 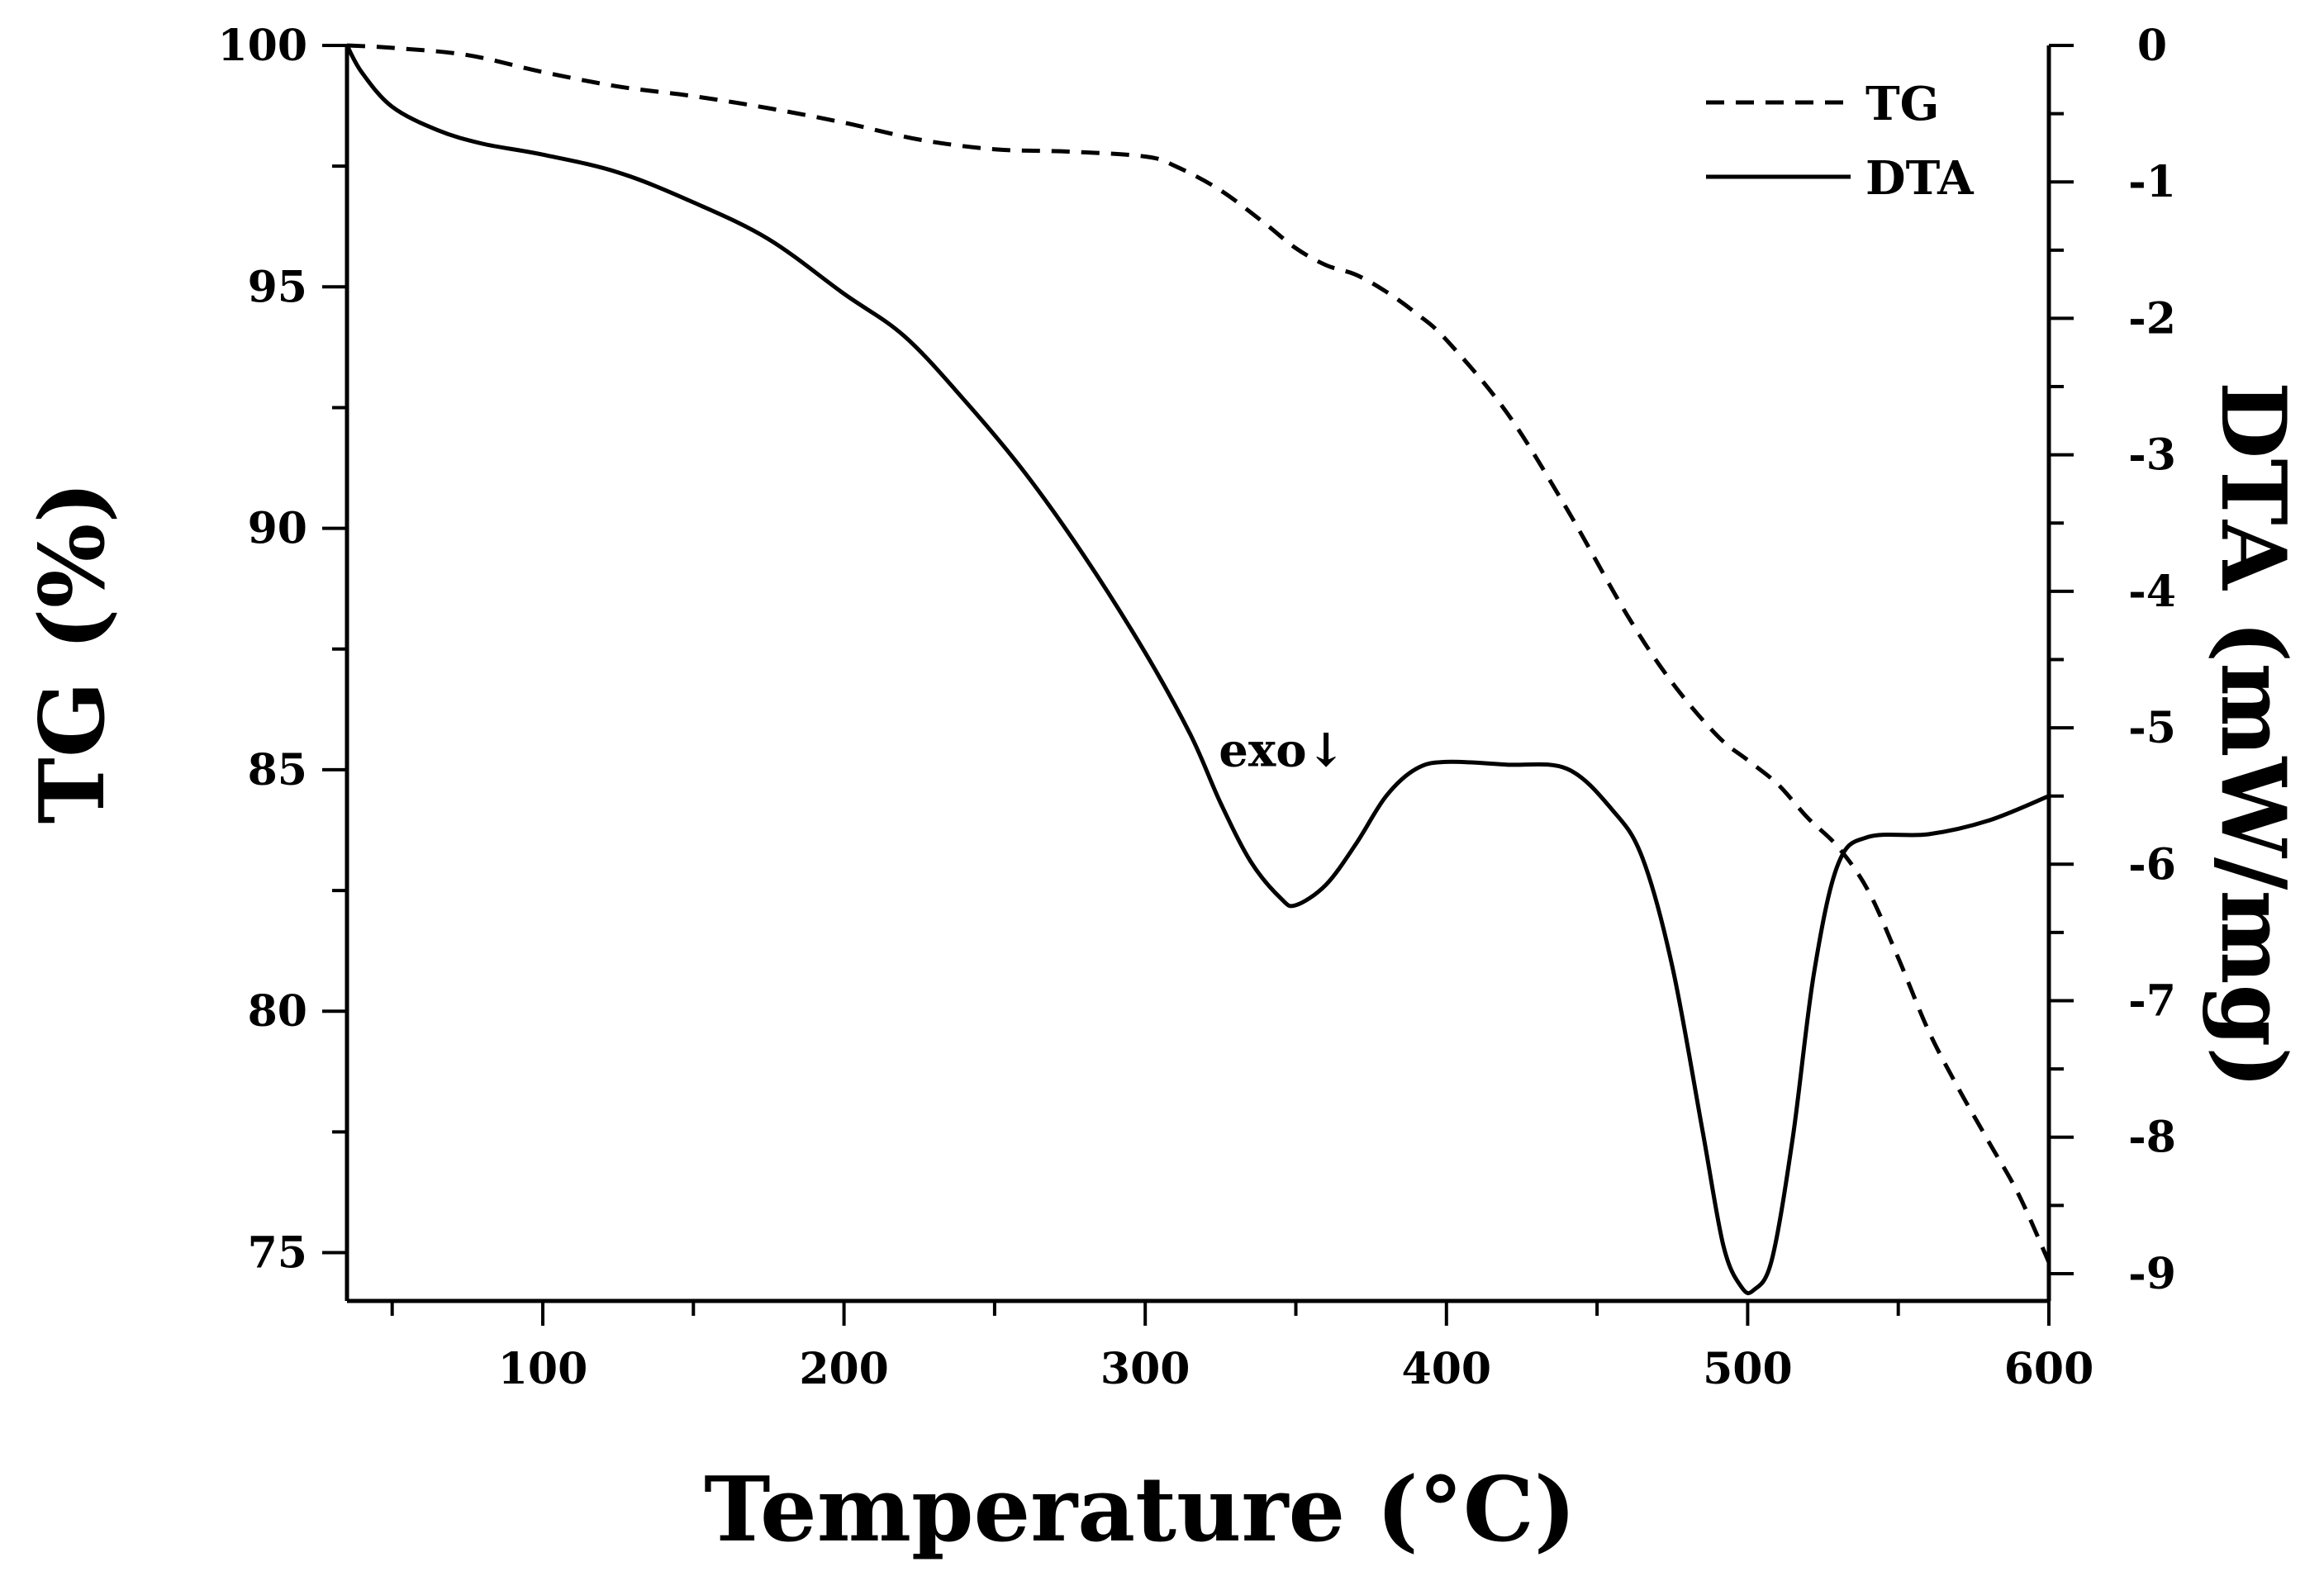 I want to click on y2-tick-label: -9, so click(x=2152, y=1274).